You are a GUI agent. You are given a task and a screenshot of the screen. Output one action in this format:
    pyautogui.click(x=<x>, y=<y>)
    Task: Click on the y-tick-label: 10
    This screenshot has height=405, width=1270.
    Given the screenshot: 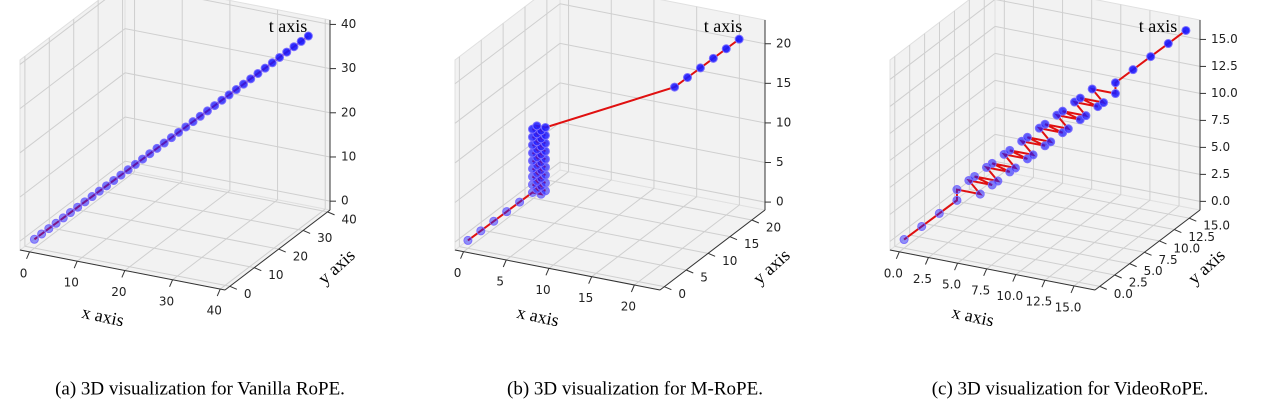 What is the action you would take?
    pyautogui.click(x=729, y=261)
    